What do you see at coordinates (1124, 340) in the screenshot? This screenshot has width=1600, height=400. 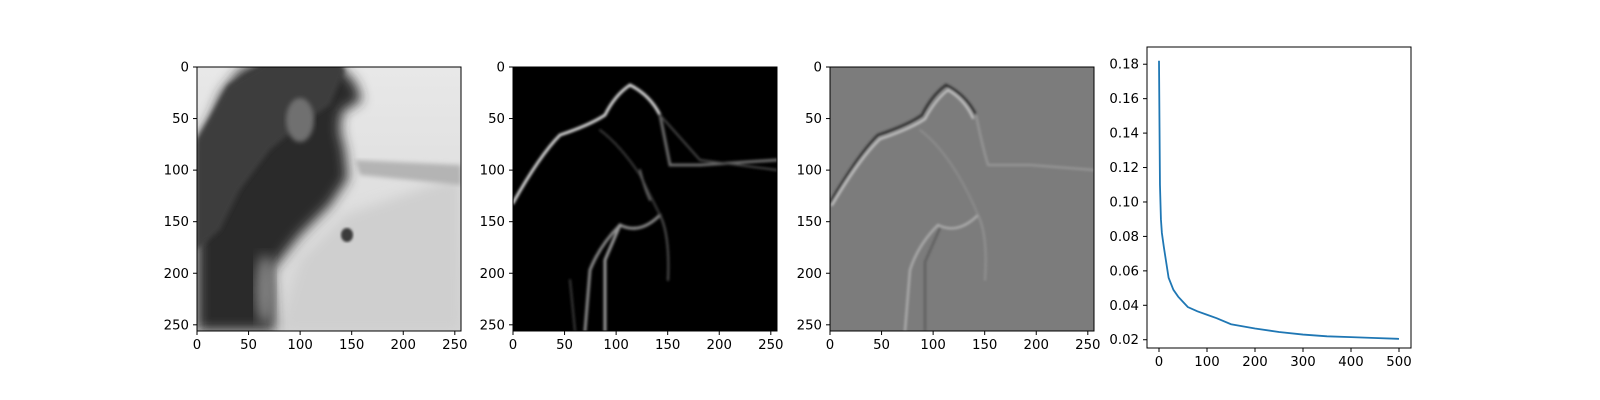 I see `y-tick-label: 0.02` at bounding box center [1124, 340].